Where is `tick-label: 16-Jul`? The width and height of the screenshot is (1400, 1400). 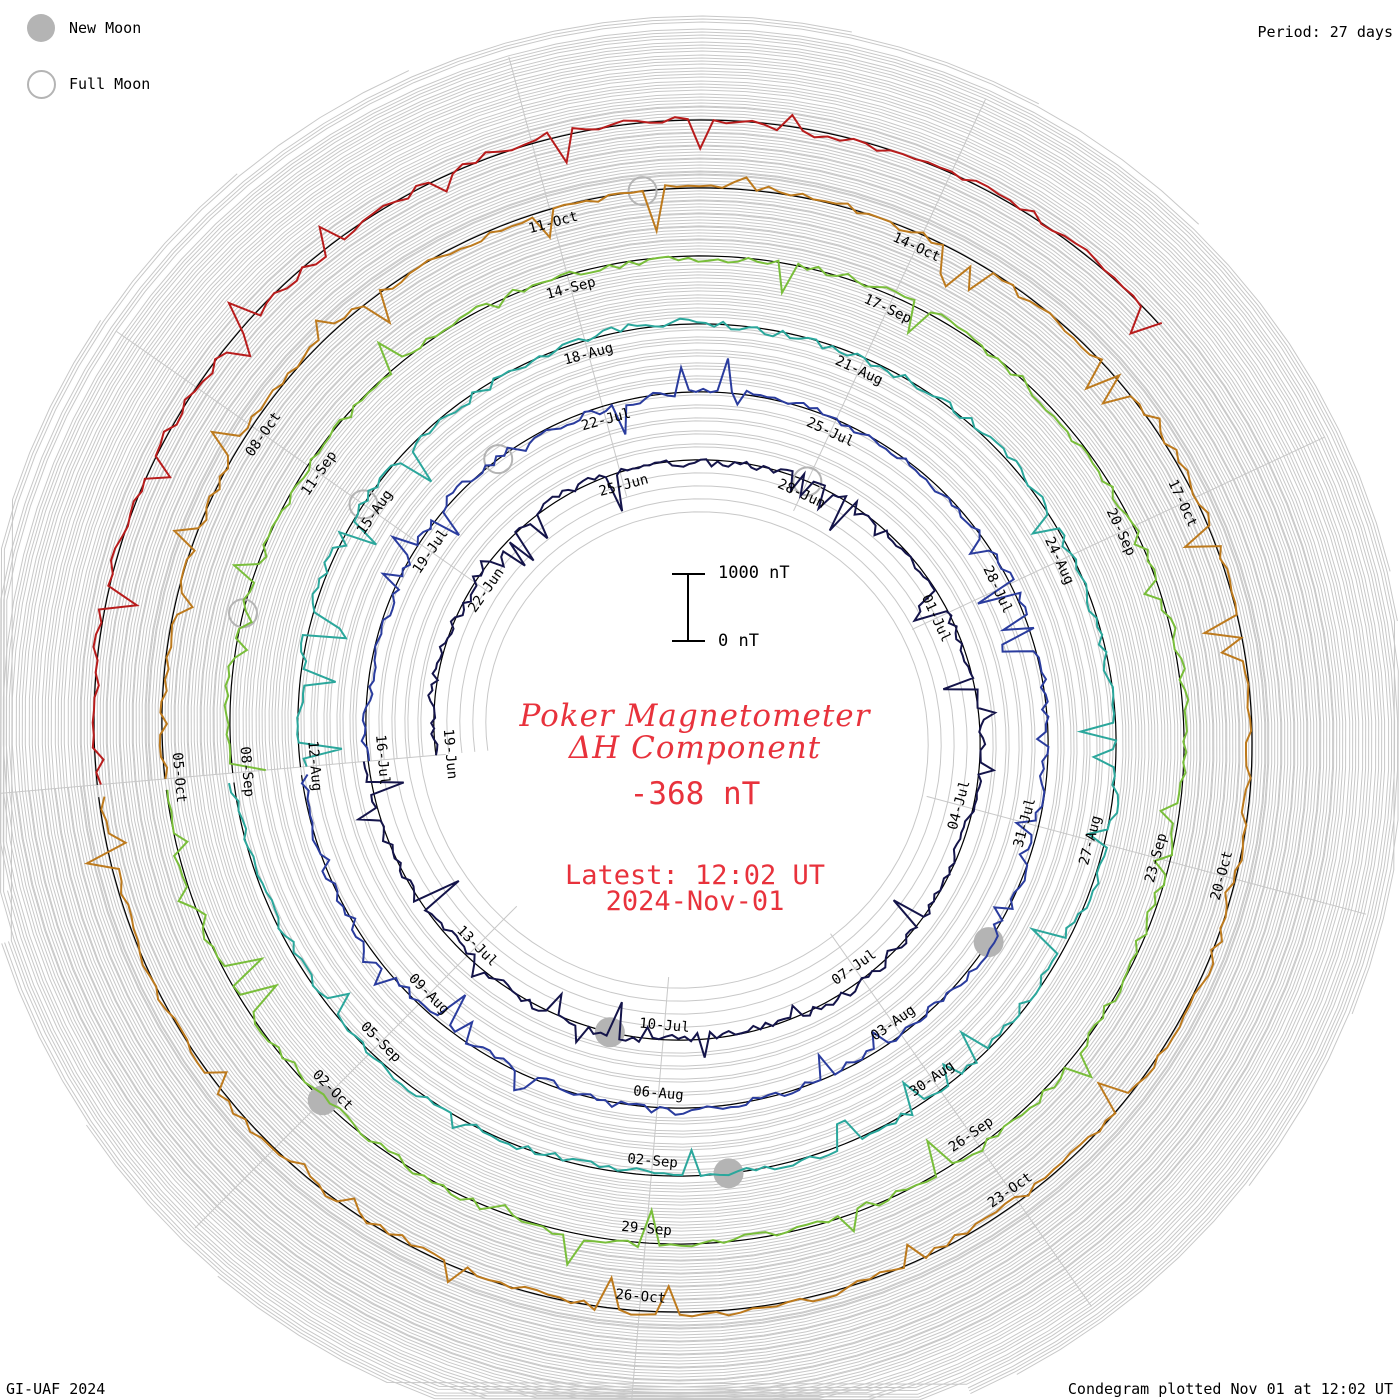
tick-label: 16-Jul is located at coordinates (382, 760).